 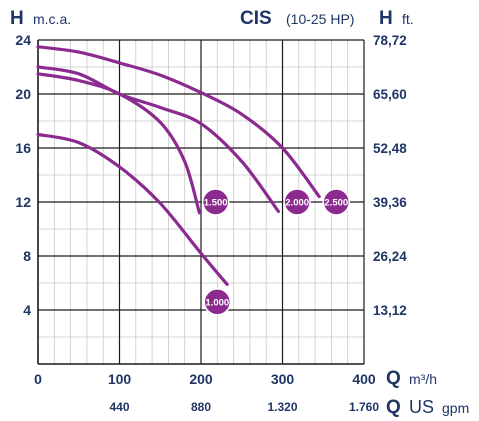 What do you see at coordinates (27, 310) in the screenshot?
I see `y-tick-label: 4` at bounding box center [27, 310].